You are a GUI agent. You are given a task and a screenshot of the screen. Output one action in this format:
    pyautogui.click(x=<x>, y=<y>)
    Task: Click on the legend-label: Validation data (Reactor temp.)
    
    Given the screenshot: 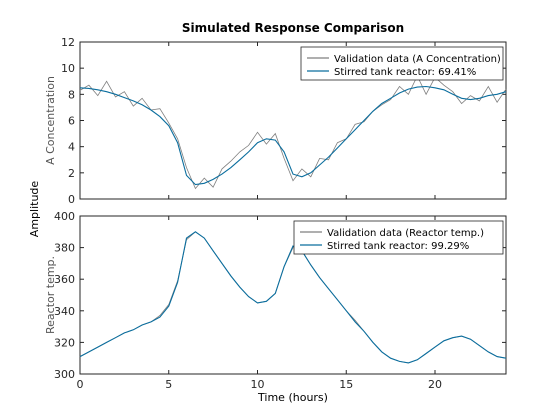 What is the action you would take?
    pyautogui.click(x=405, y=233)
    